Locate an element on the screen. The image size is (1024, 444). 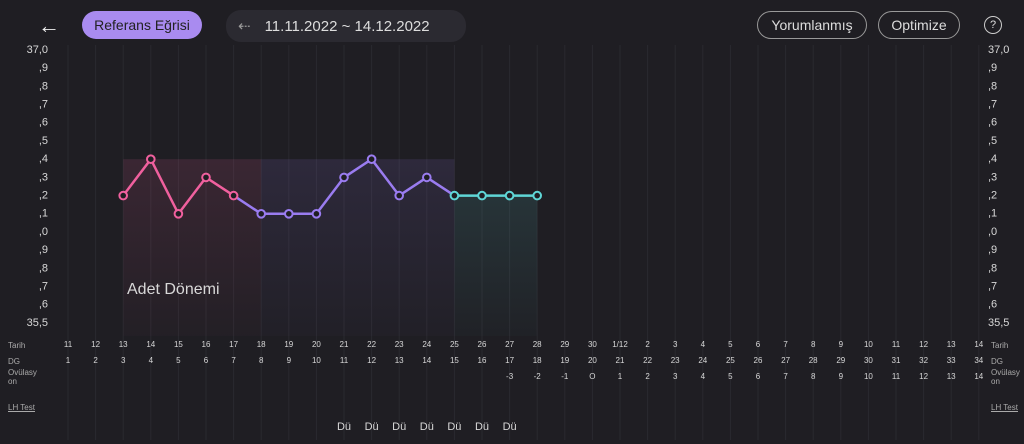
date-label: 6 is located at coordinates (758, 344).